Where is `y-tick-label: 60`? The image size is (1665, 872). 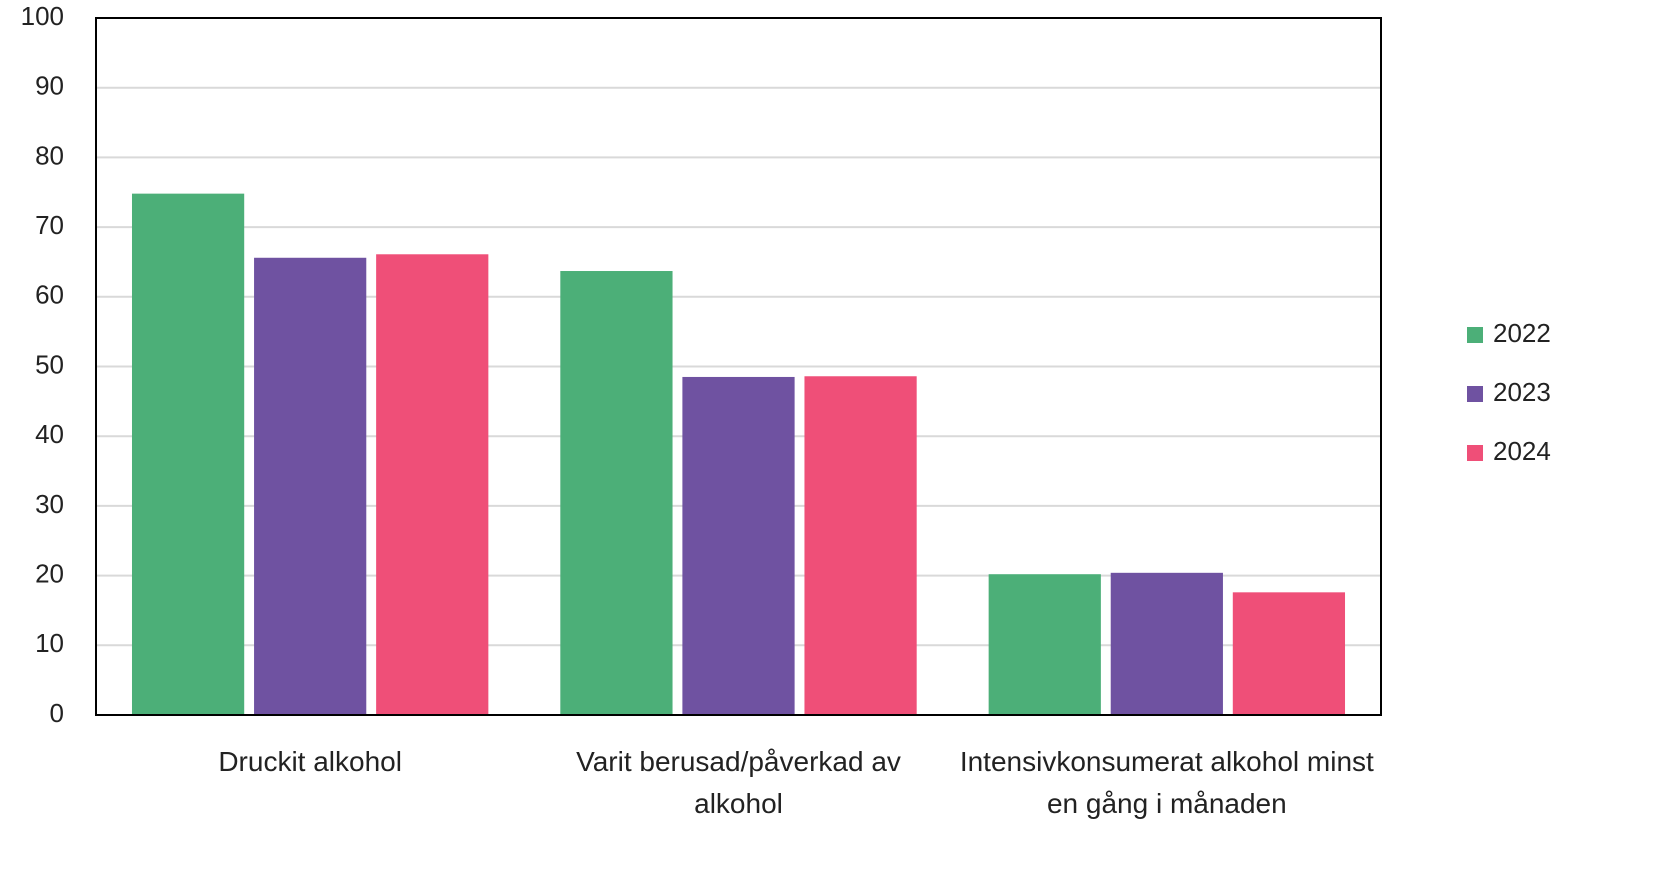
y-tick-label: 60 is located at coordinates (49, 295).